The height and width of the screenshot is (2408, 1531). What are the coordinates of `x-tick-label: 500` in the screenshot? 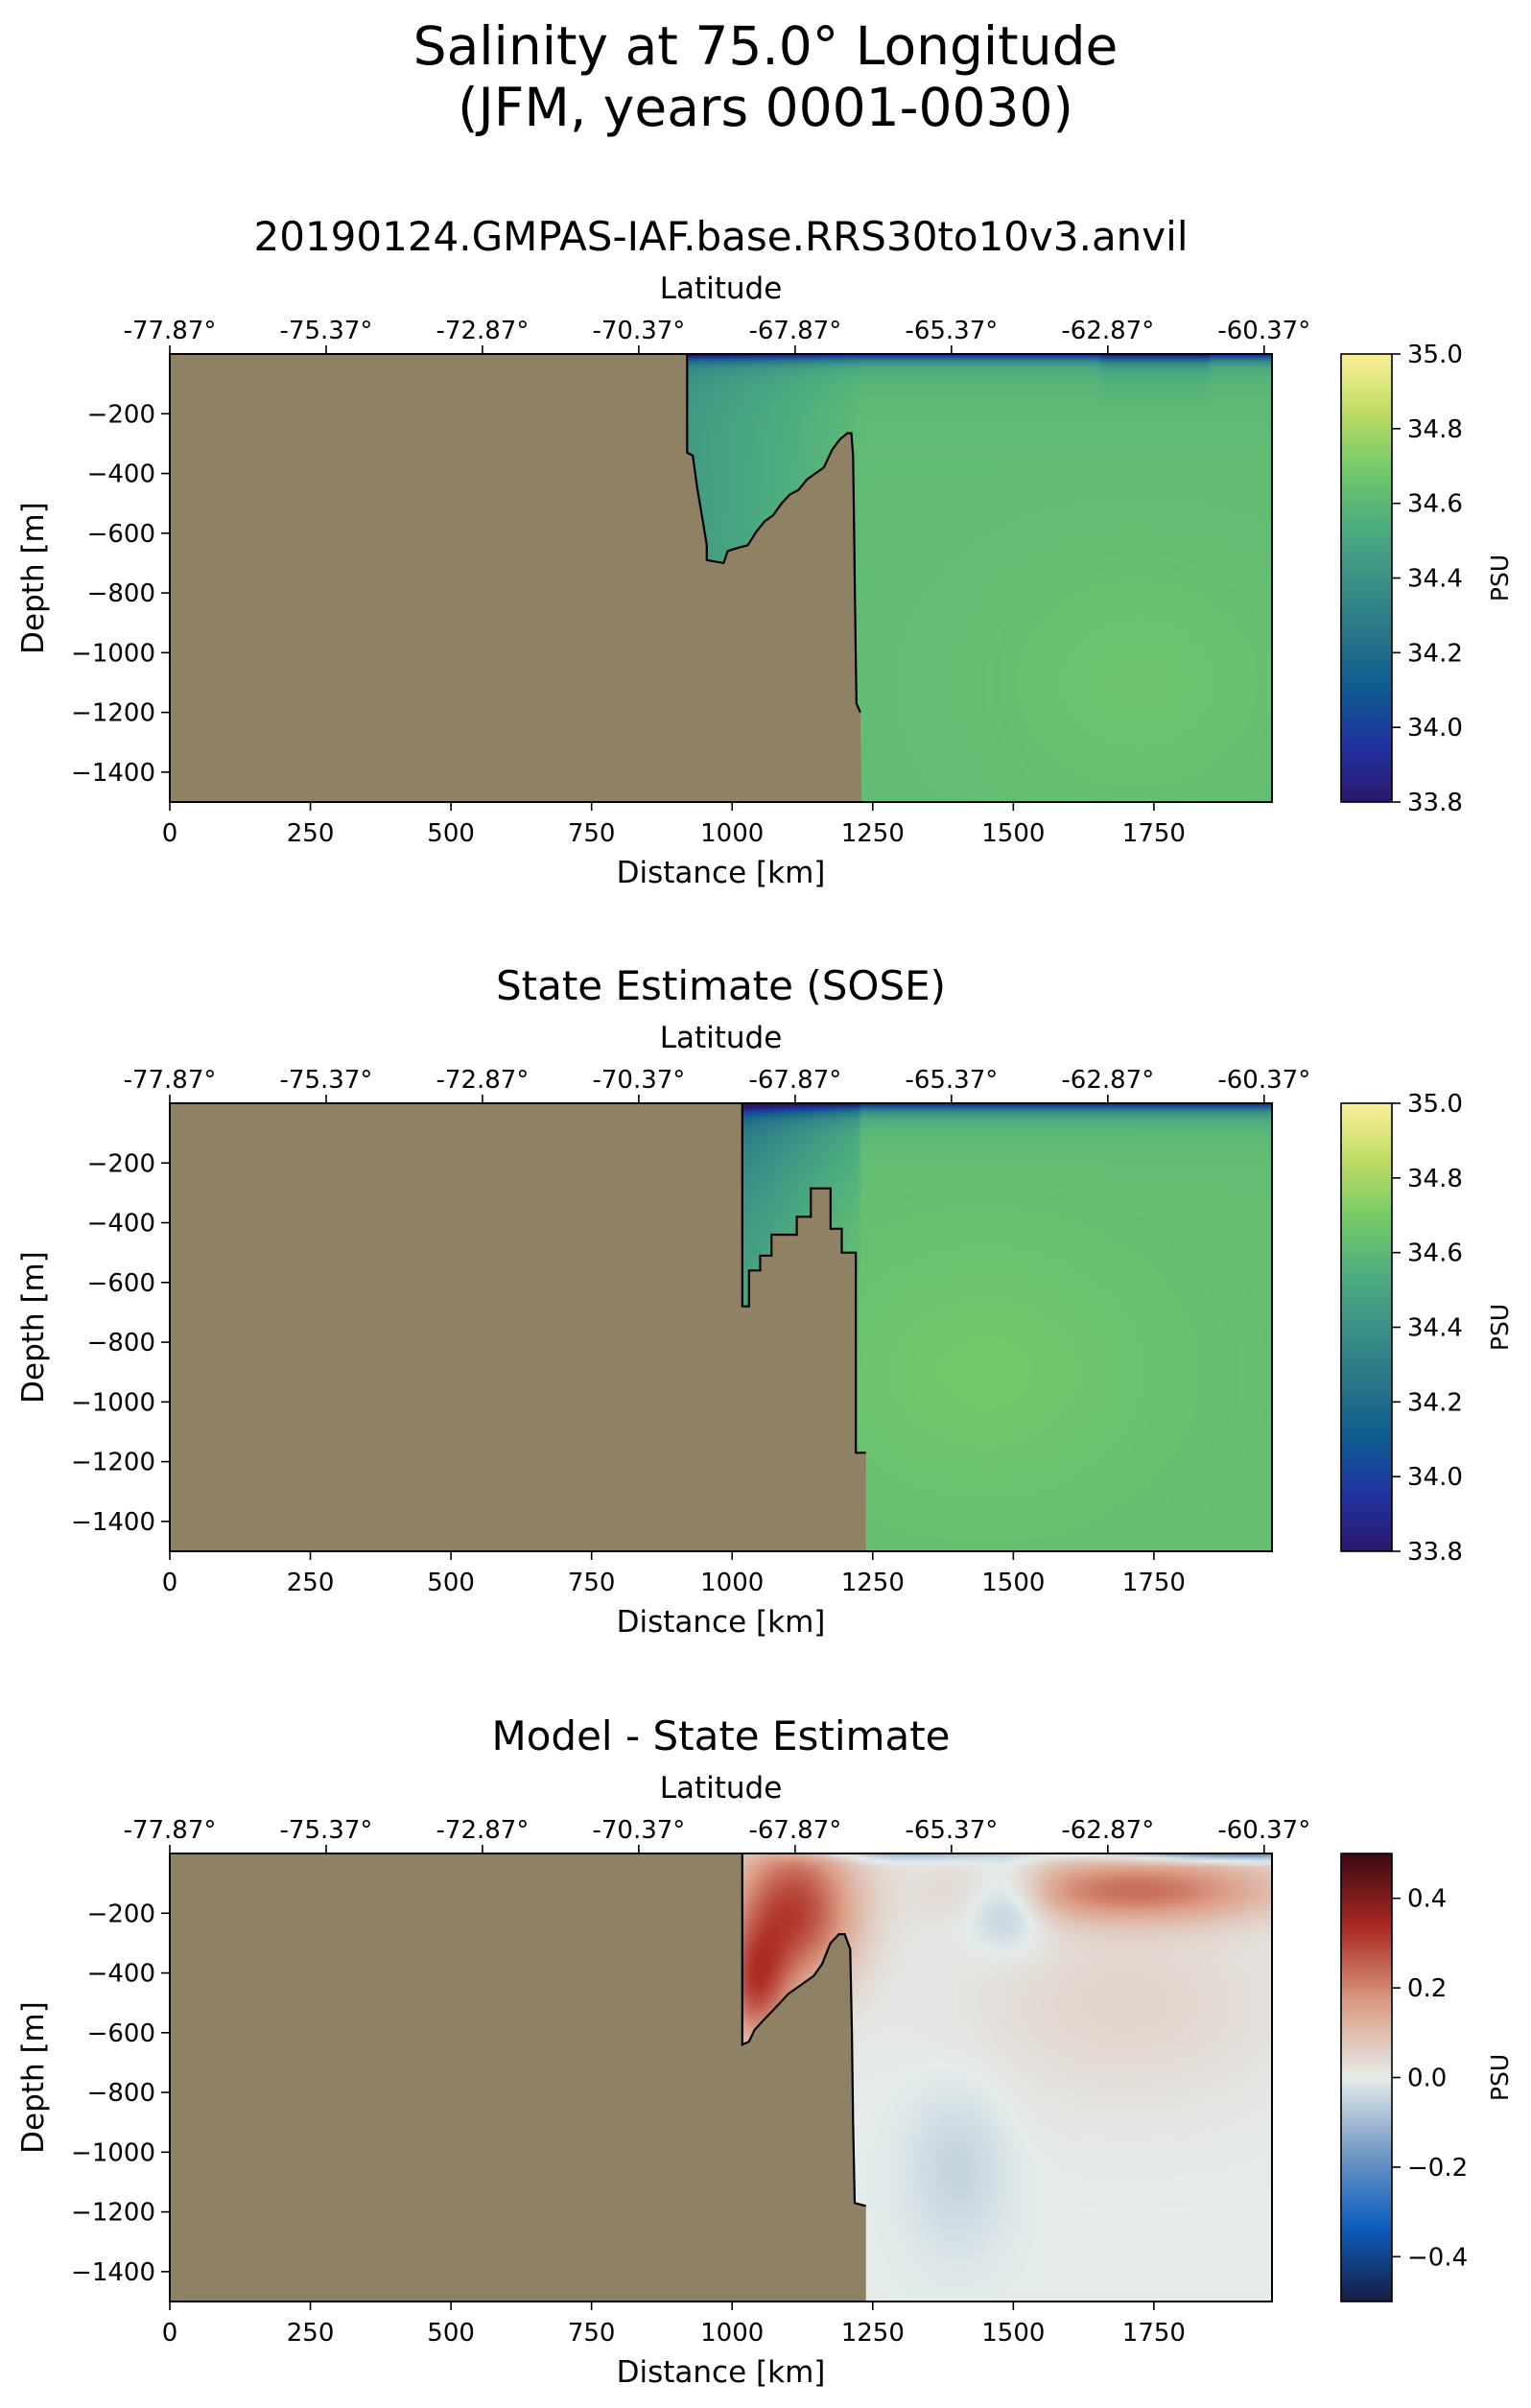 It's located at (451, 1583).